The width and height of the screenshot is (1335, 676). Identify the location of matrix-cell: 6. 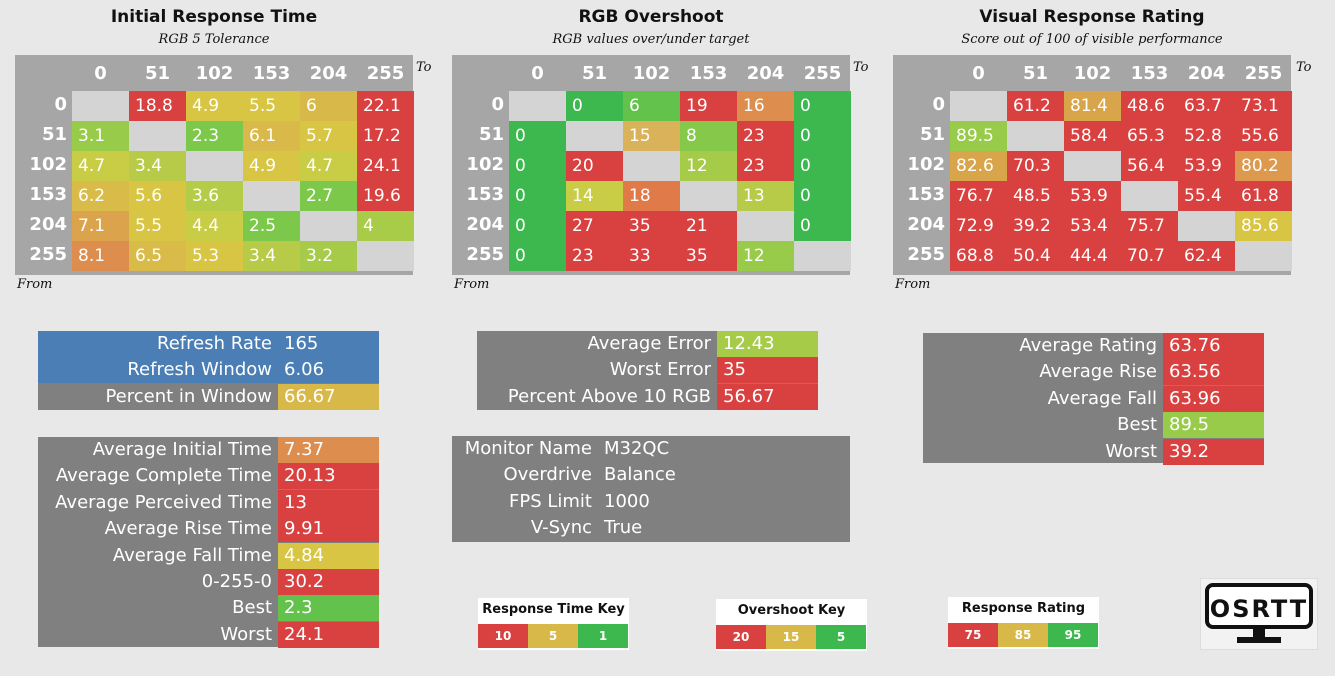
(328, 106).